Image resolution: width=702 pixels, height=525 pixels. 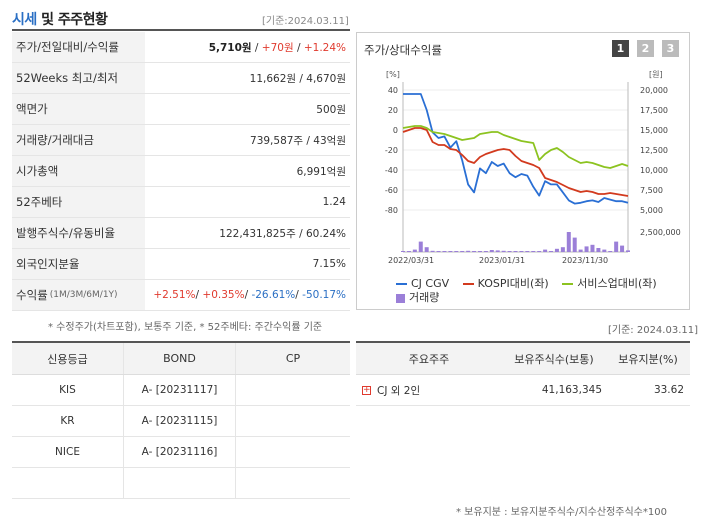 I want to click on info-row-volume: 거래량/거래대금 739,587주 / 43억원, so click(x=181, y=140).